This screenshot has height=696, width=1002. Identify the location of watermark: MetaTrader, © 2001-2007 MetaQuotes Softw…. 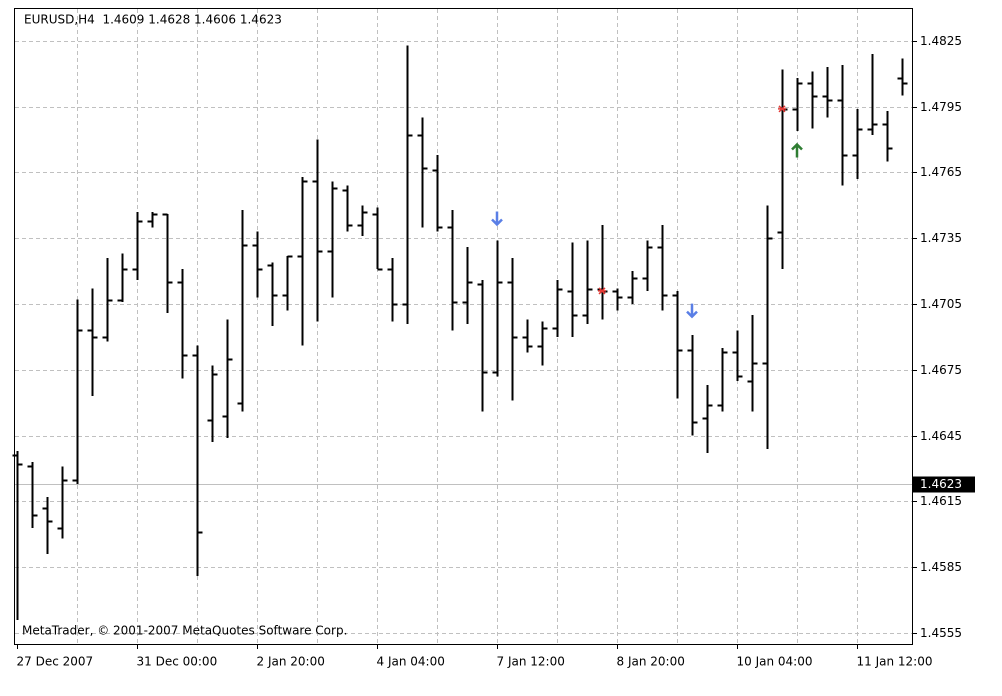
(184, 631).